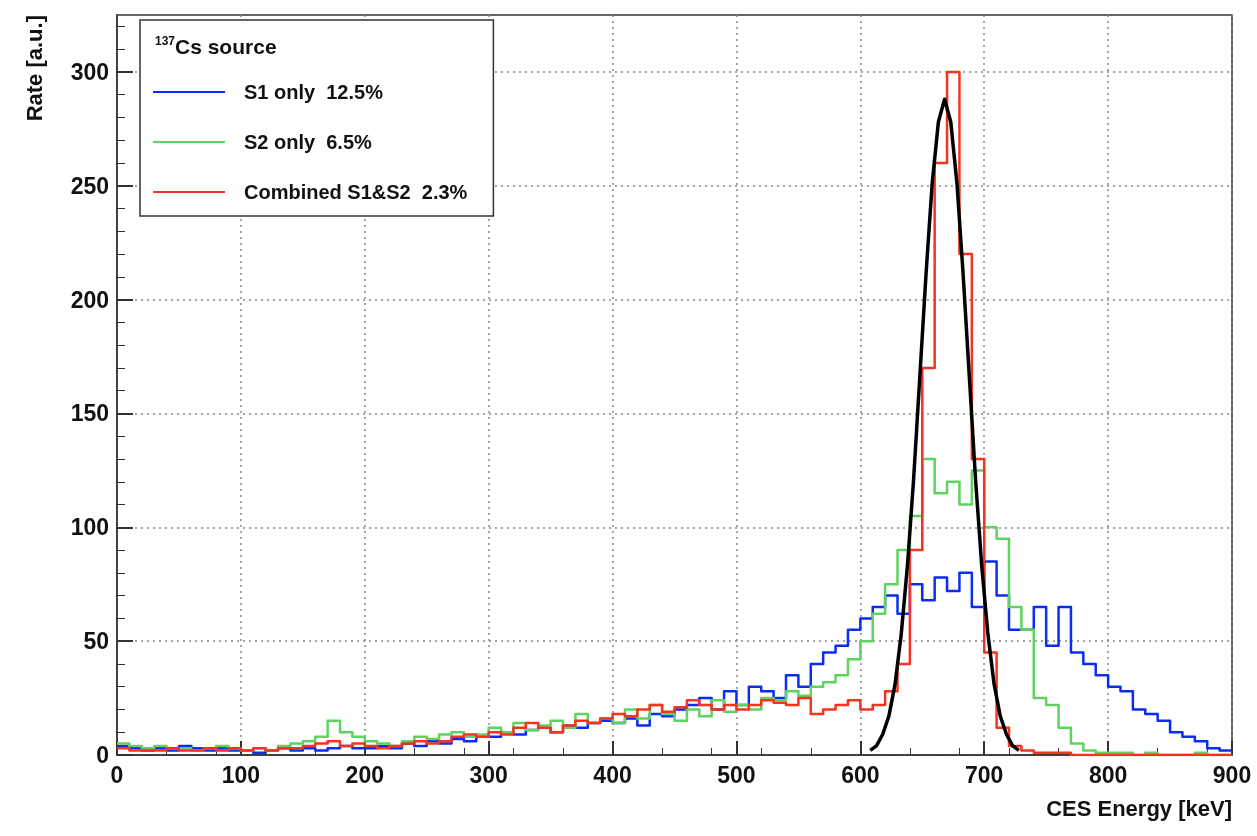  Describe the element at coordinates (308, 142) in the screenshot. I see `legend-label: S2 only 6.5%` at that location.